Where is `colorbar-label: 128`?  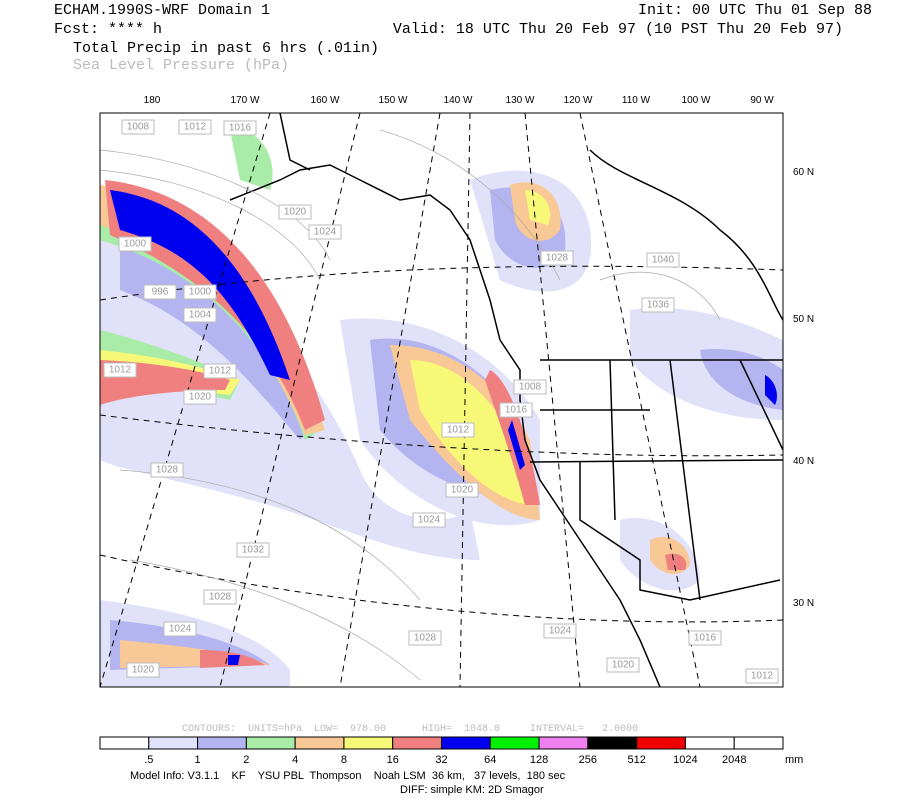 colorbar-label: 128 is located at coordinates (539, 760).